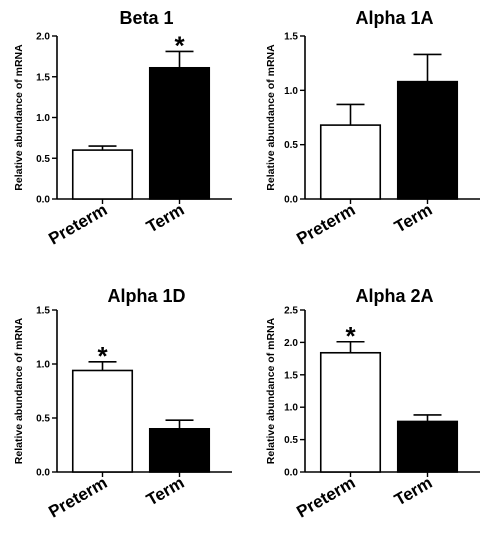 The image size is (497, 551). What do you see at coordinates (146, 18) in the screenshot?
I see `chart-title: Beta 1` at bounding box center [146, 18].